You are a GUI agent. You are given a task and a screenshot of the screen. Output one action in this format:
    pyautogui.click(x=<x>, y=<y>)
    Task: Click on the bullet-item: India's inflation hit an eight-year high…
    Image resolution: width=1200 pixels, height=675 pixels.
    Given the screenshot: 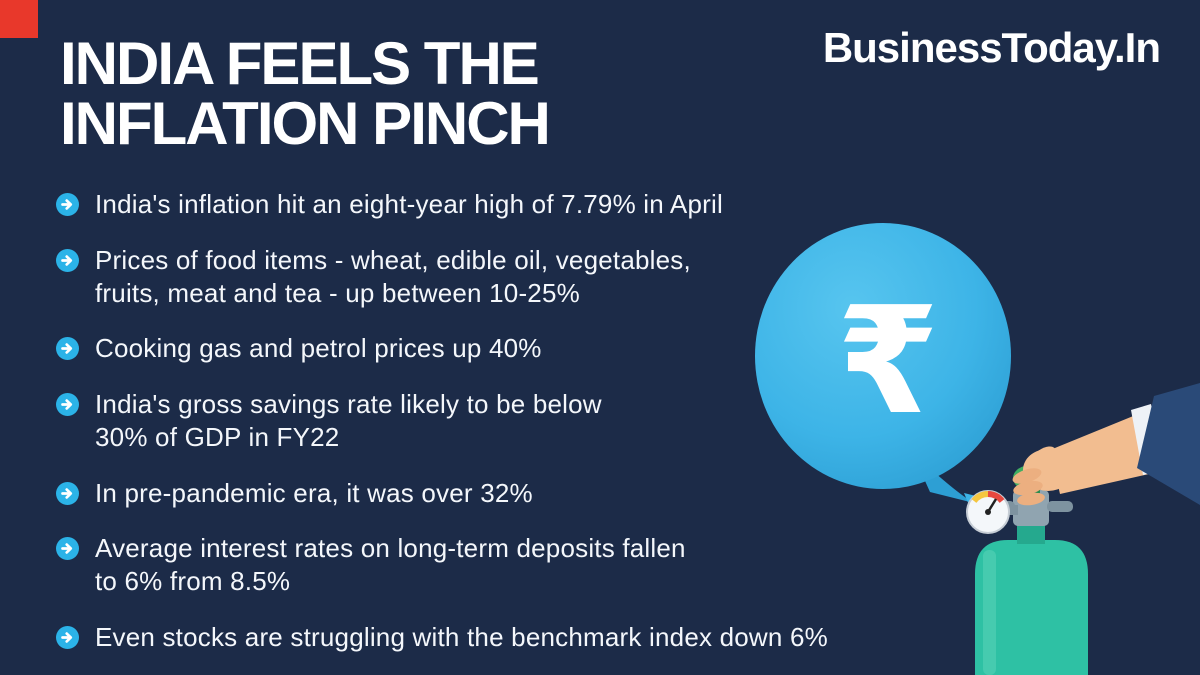 What is the action you would take?
    pyautogui.click(x=442, y=204)
    